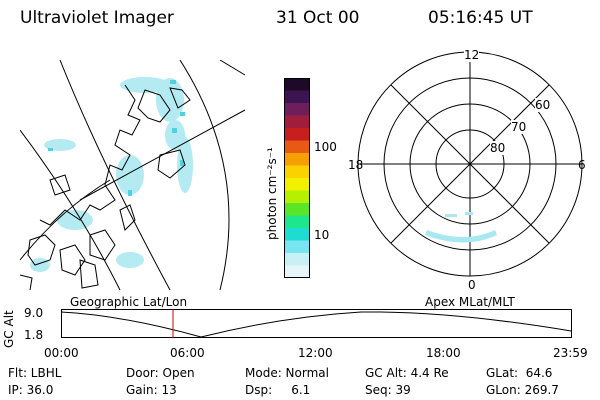  I want to click on colorbar-tick-100: 100, so click(325, 147).